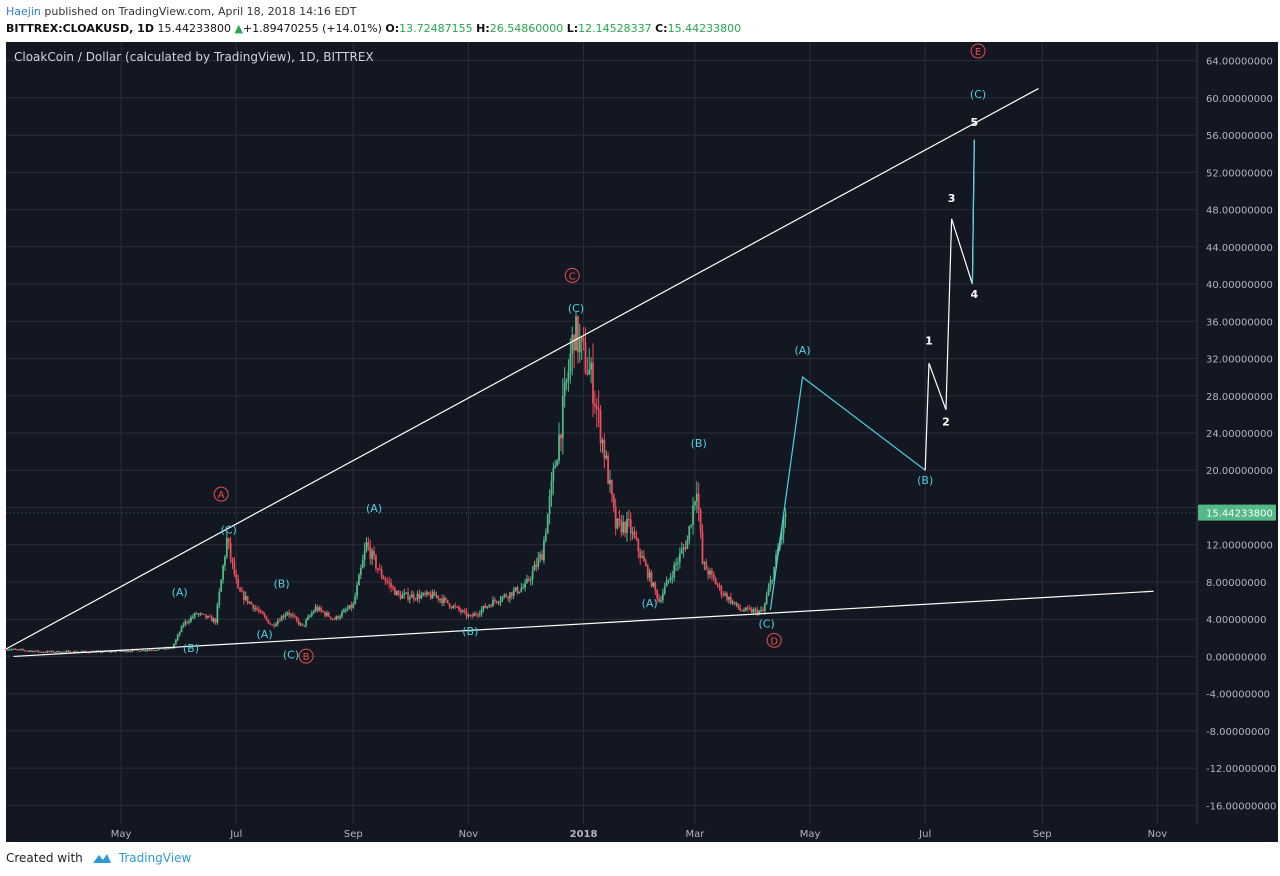 The width and height of the screenshot is (1280, 876). I want to click on author-link: Haejin, so click(23, 11).